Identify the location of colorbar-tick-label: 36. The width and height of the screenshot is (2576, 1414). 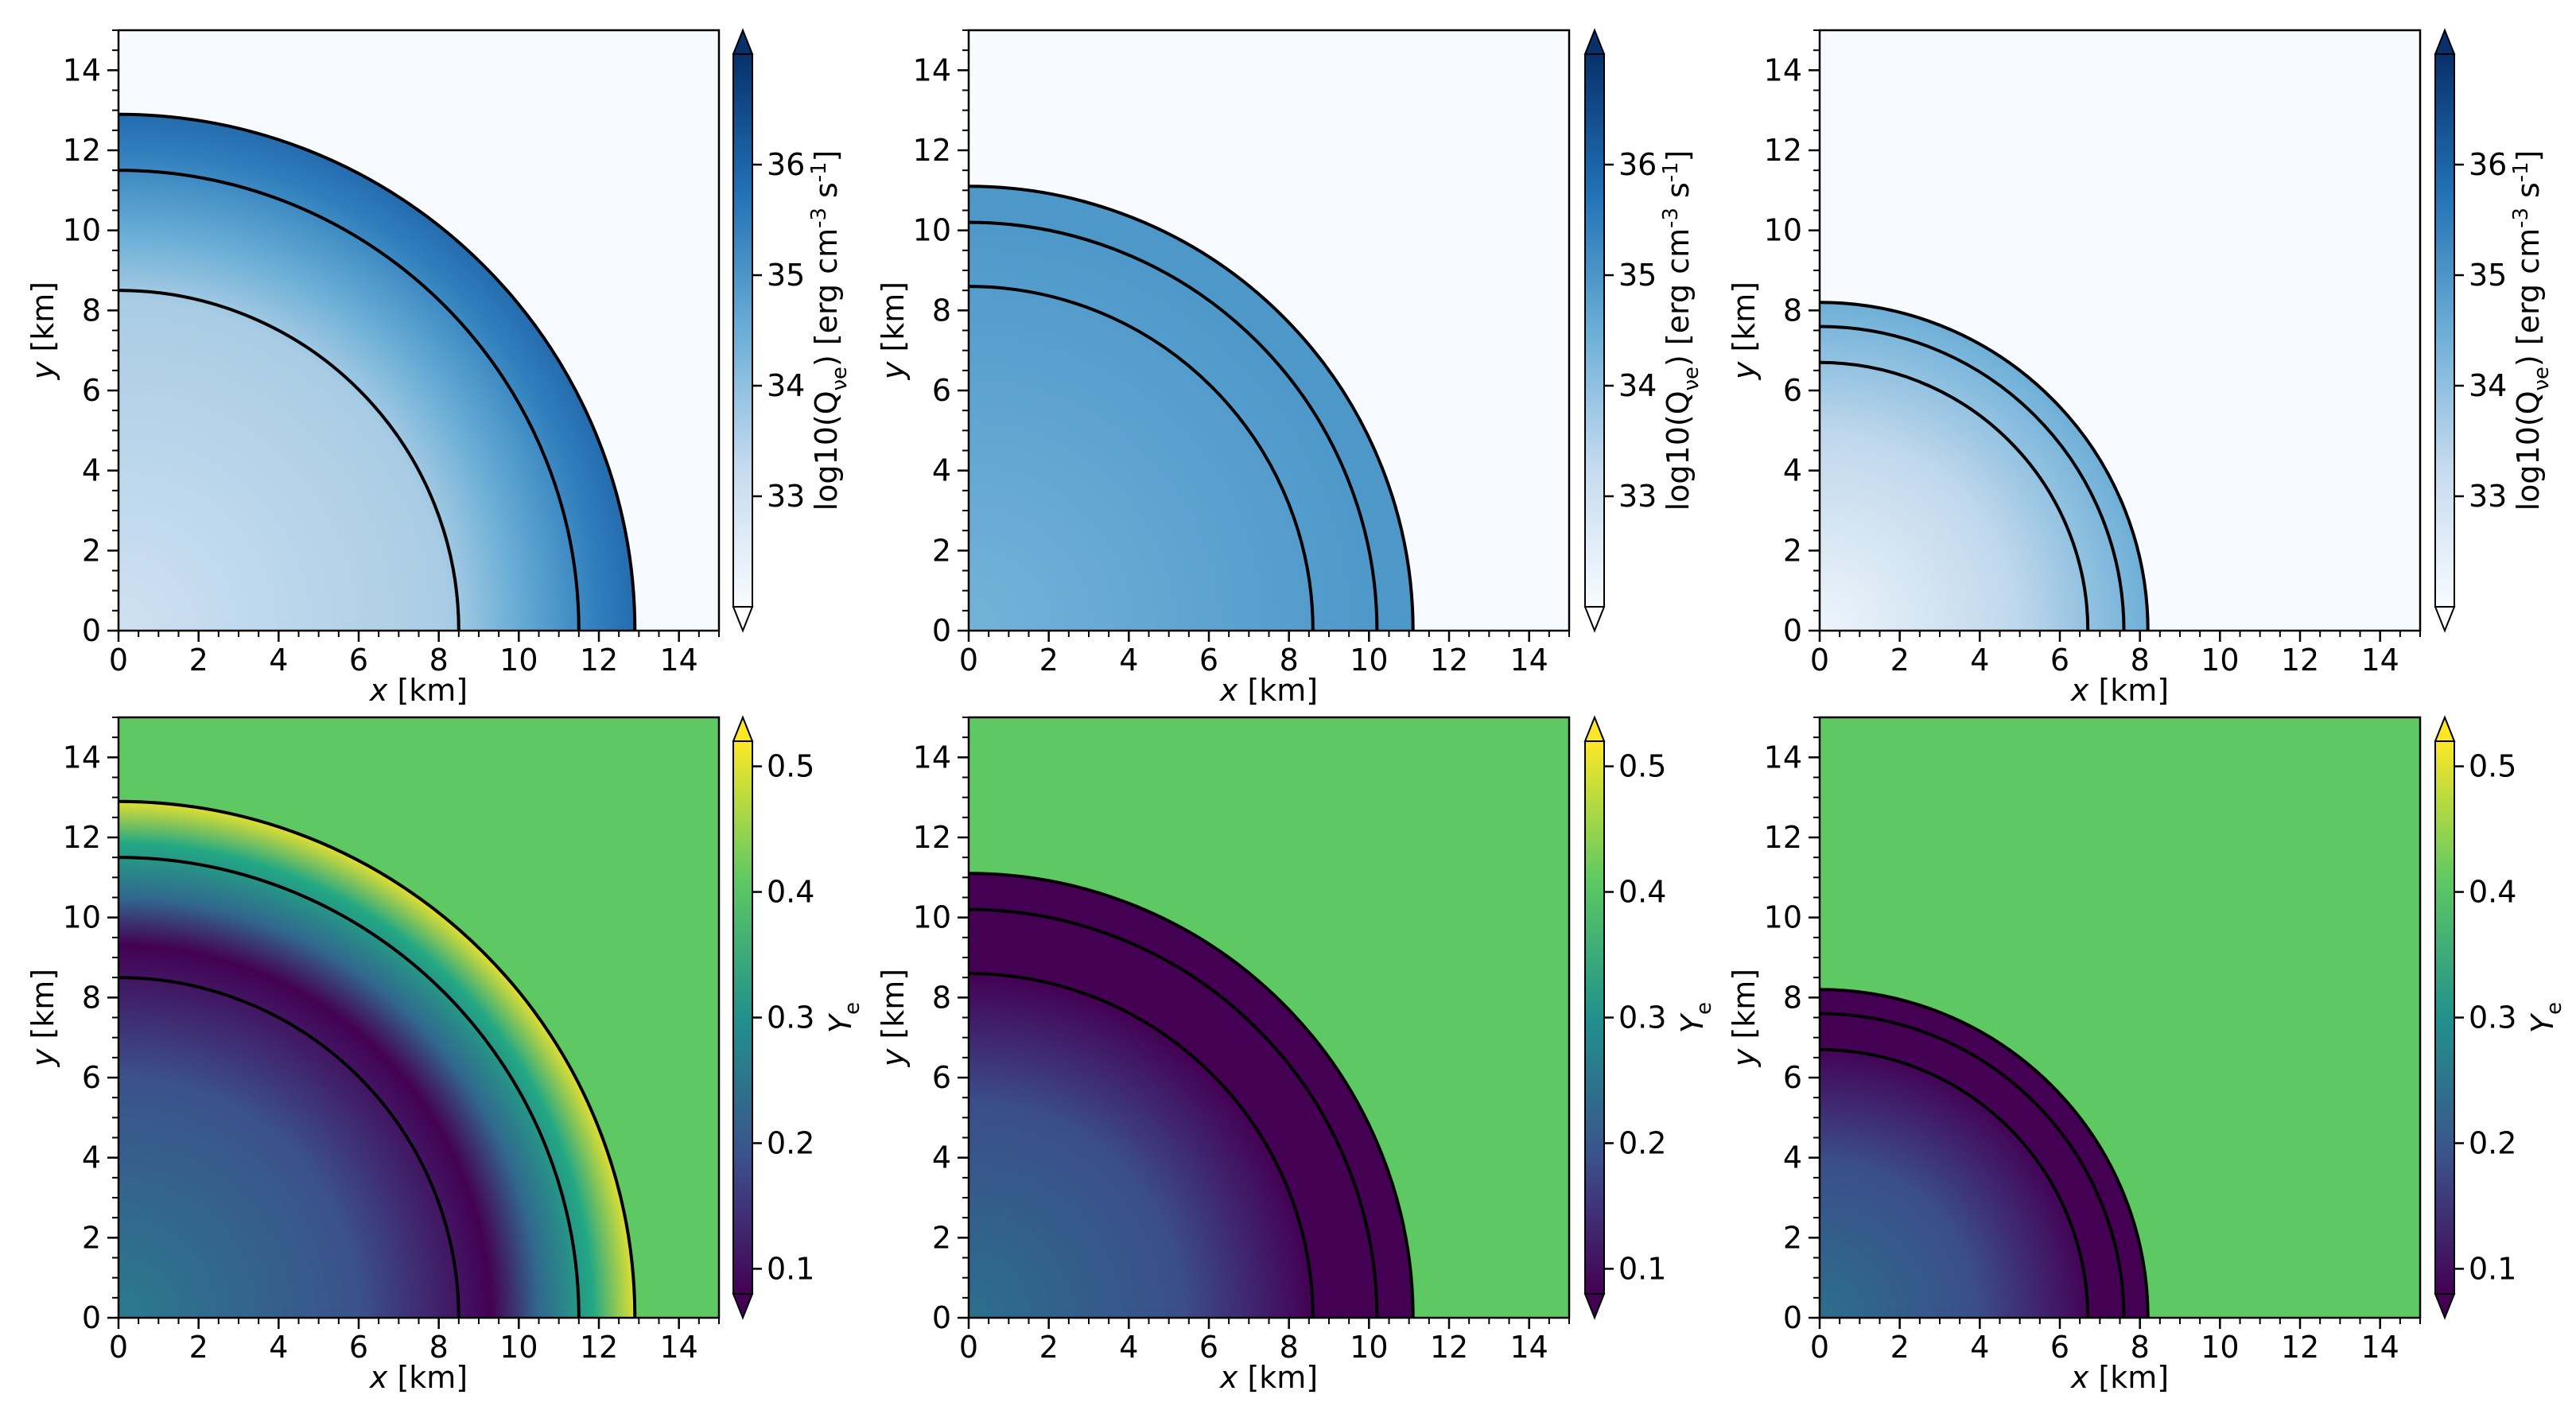
(2488, 164).